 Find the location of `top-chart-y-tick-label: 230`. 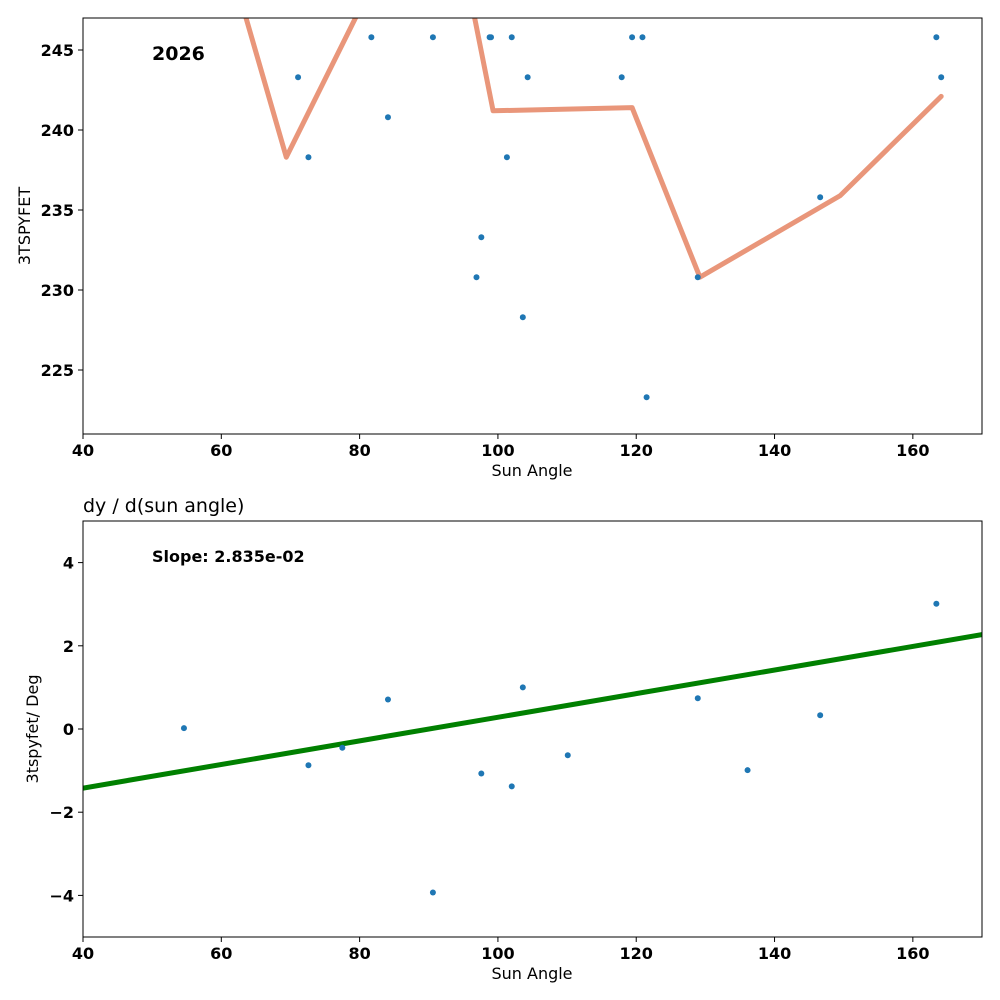

top-chart-y-tick-label: 230 is located at coordinates (57, 290).